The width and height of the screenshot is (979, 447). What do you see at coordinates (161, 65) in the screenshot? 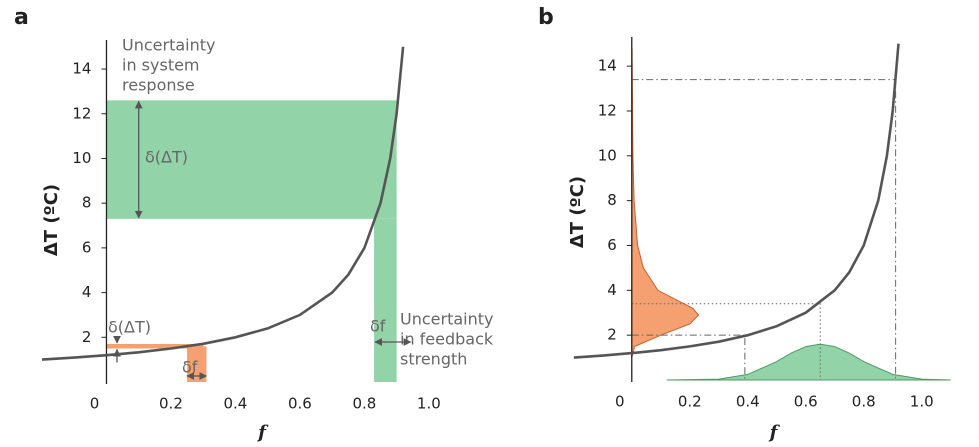
I see `annotation: in system` at bounding box center [161, 65].